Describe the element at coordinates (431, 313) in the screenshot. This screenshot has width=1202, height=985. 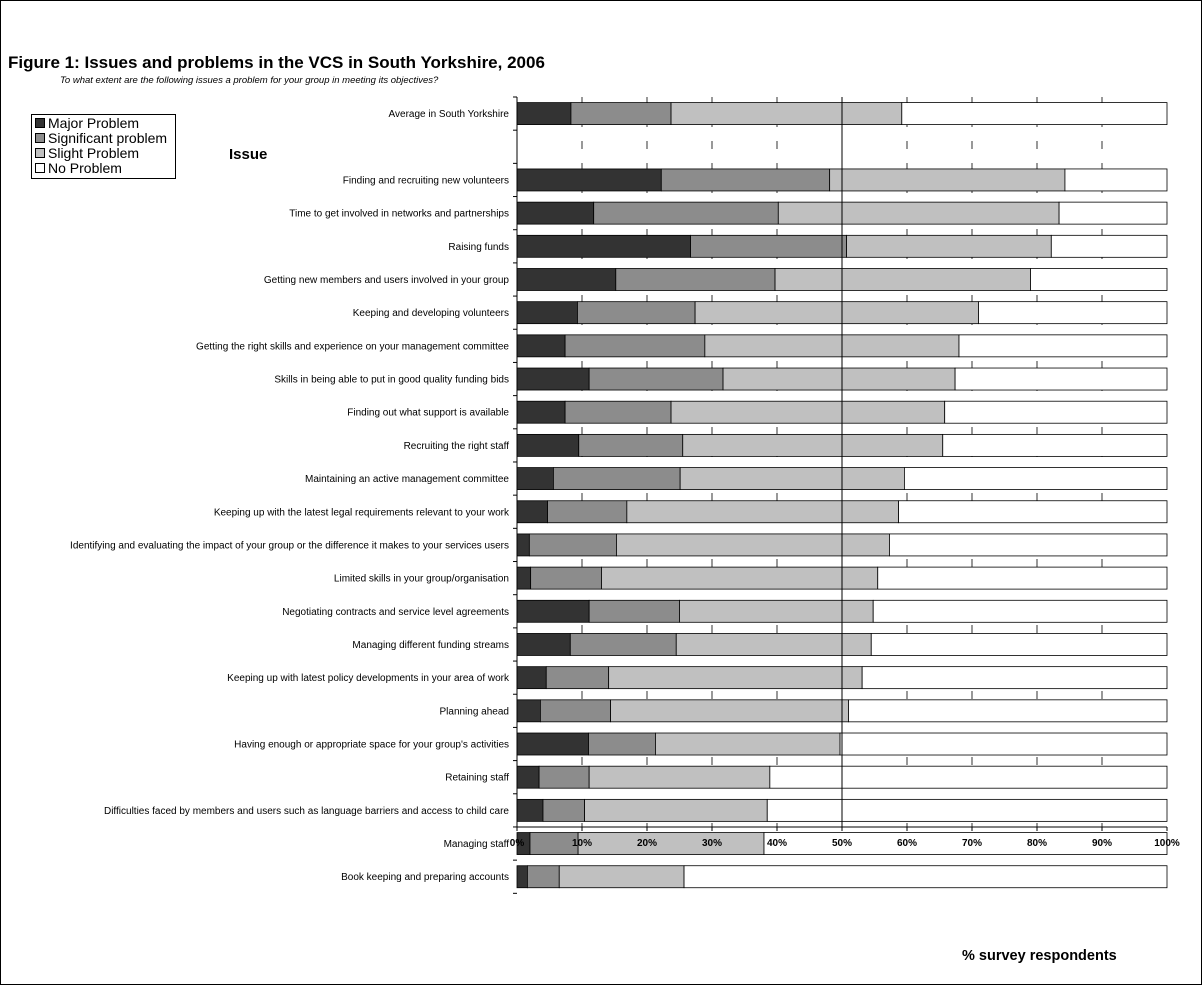
I see `category-label: Keeping and developing volunteers` at that location.